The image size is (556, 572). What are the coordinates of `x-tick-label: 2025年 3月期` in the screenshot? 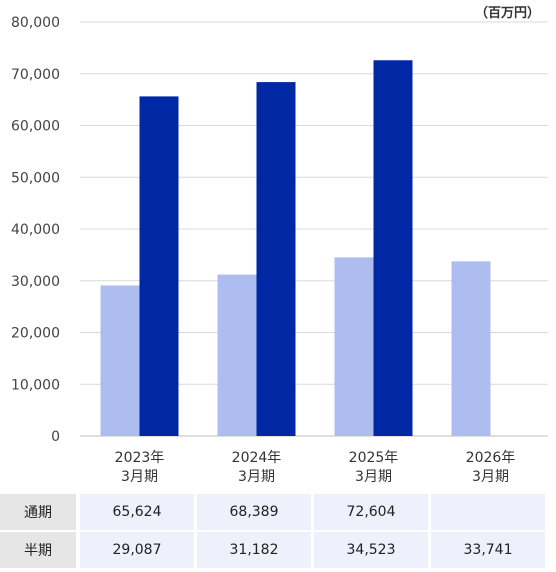 It's located at (374, 467).